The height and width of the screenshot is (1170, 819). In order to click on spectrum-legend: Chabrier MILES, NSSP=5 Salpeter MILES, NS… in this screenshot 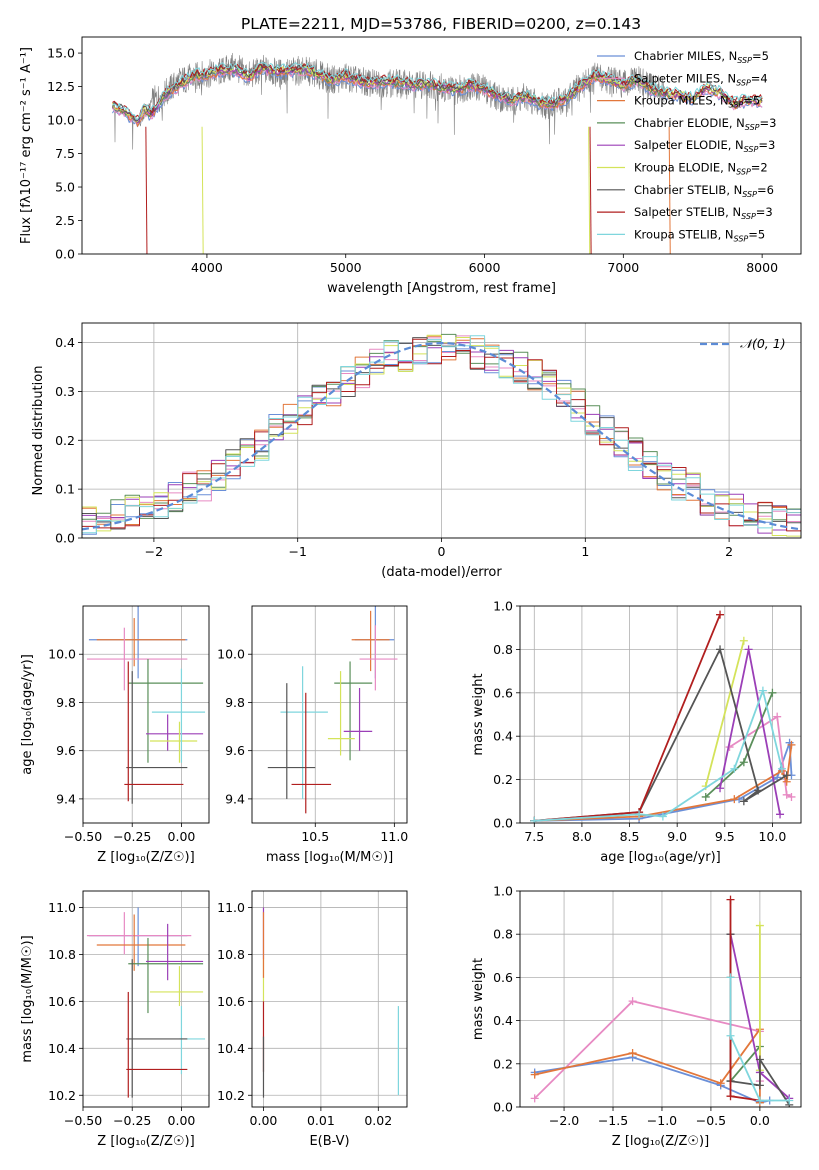, I will do `click(686, 146)`.